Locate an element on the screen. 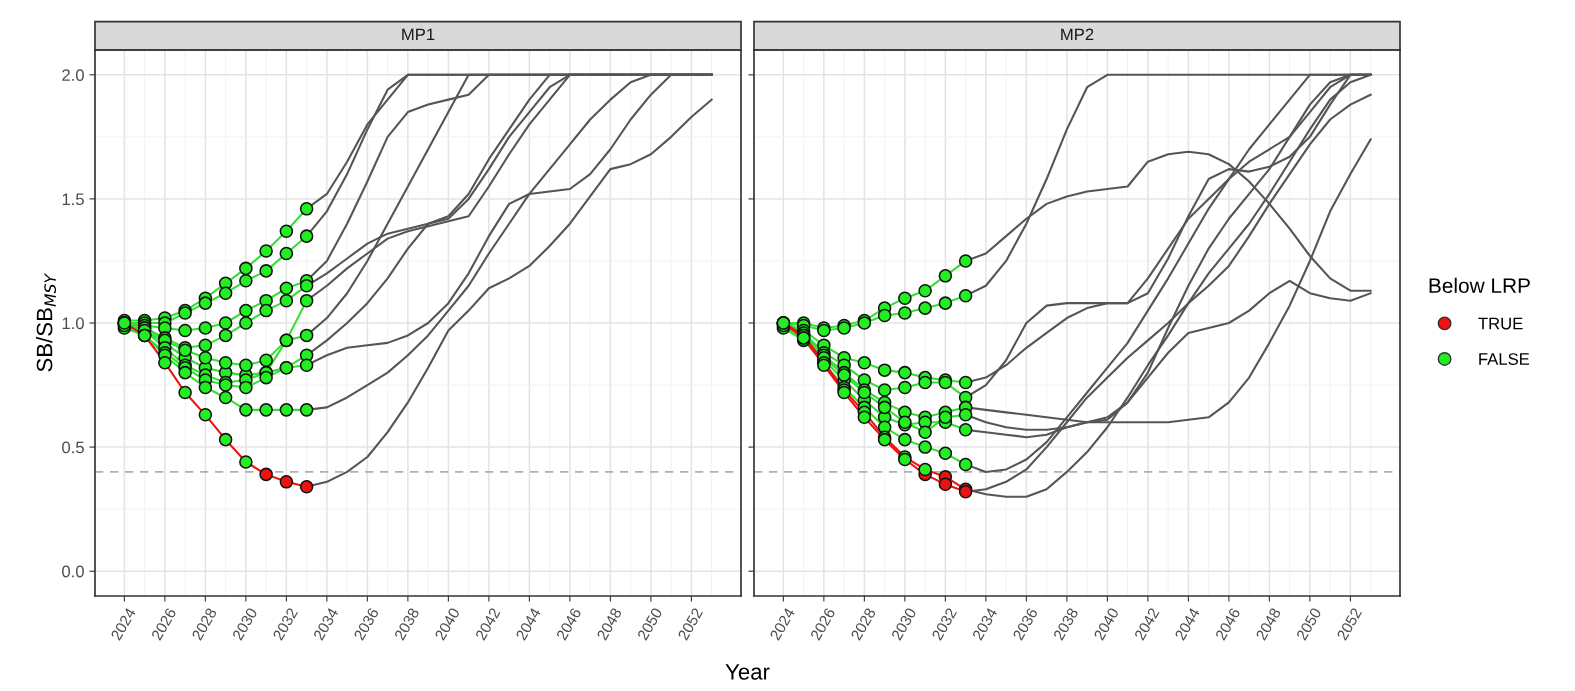 The image size is (1575, 691). y-tick-label: 1.5 is located at coordinates (73, 199).